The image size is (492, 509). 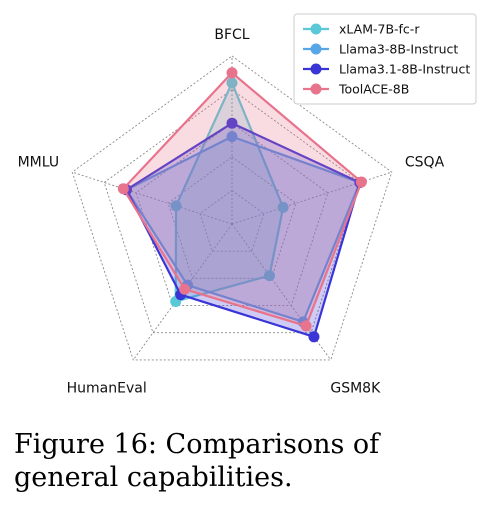 What do you see at coordinates (355, 388) in the screenshot?
I see `axis-label-gsm8k: GSM8K` at bounding box center [355, 388].